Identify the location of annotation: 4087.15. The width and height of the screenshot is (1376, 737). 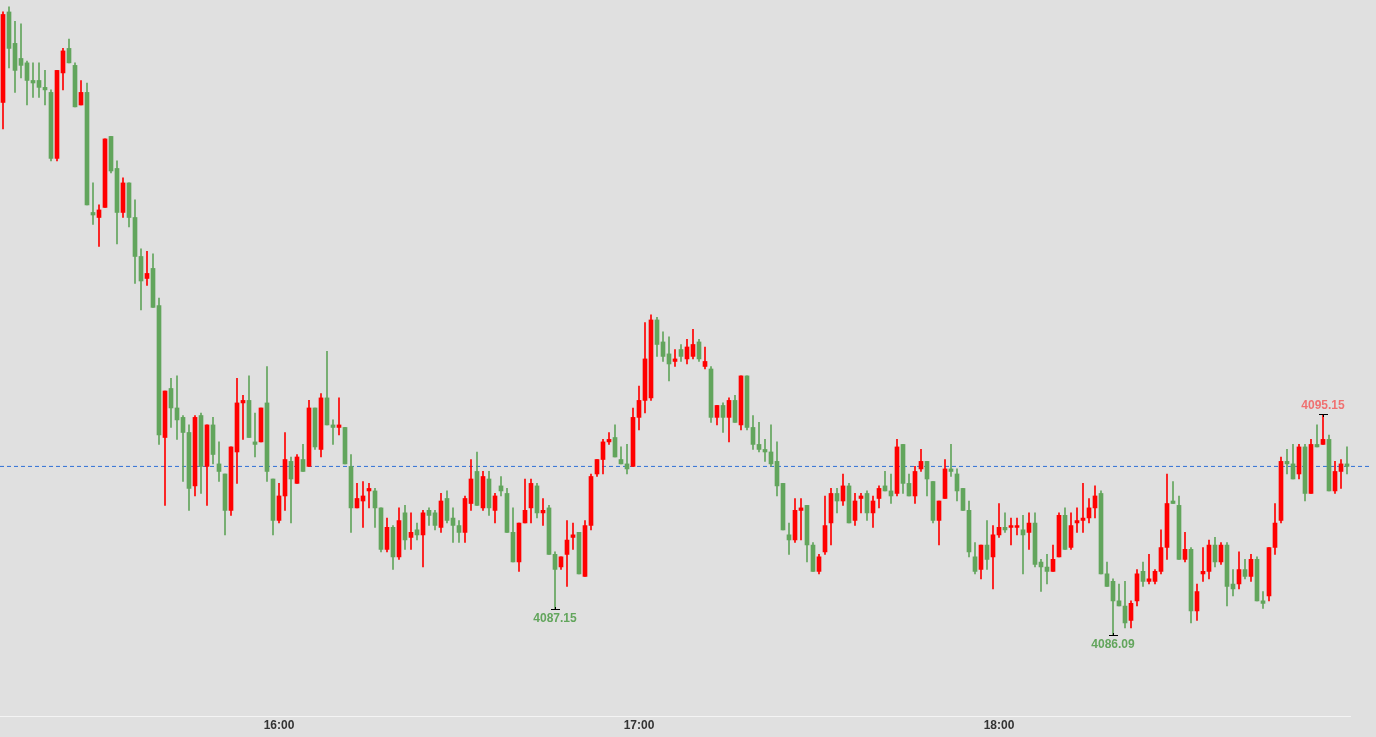
(555, 618).